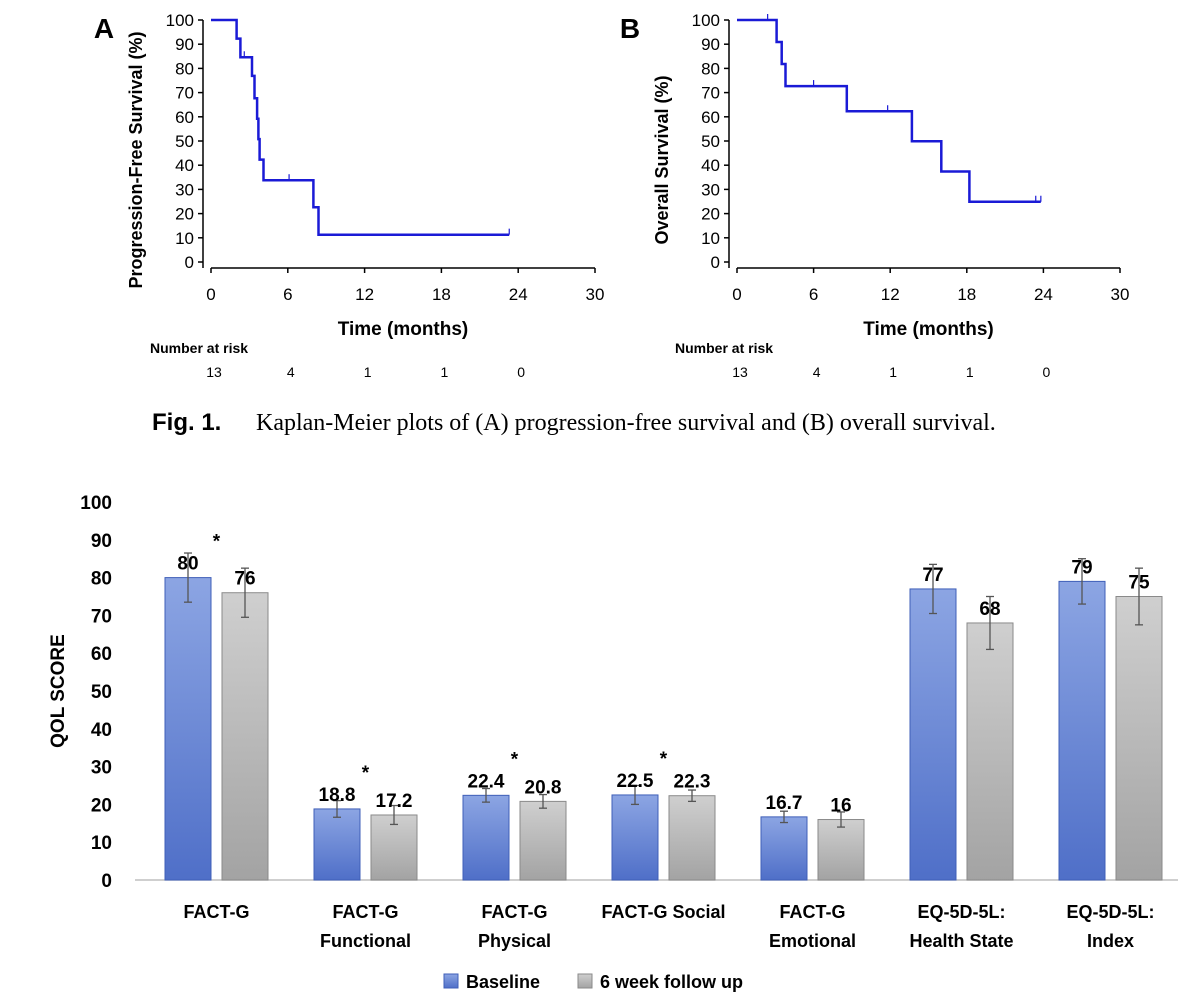  What do you see at coordinates (812, 941) in the screenshot?
I see `category-label: Emotional` at bounding box center [812, 941].